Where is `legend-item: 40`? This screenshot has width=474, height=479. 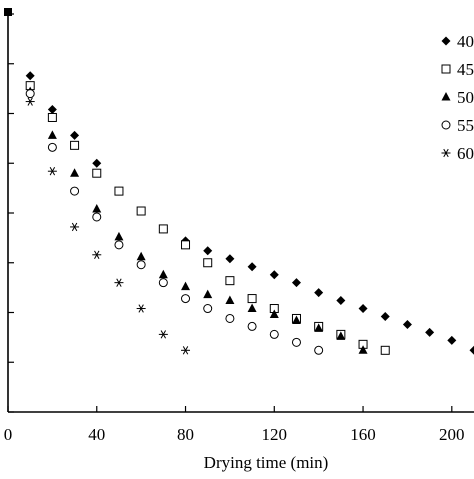
legend-item: 40 is located at coordinates (458, 41).